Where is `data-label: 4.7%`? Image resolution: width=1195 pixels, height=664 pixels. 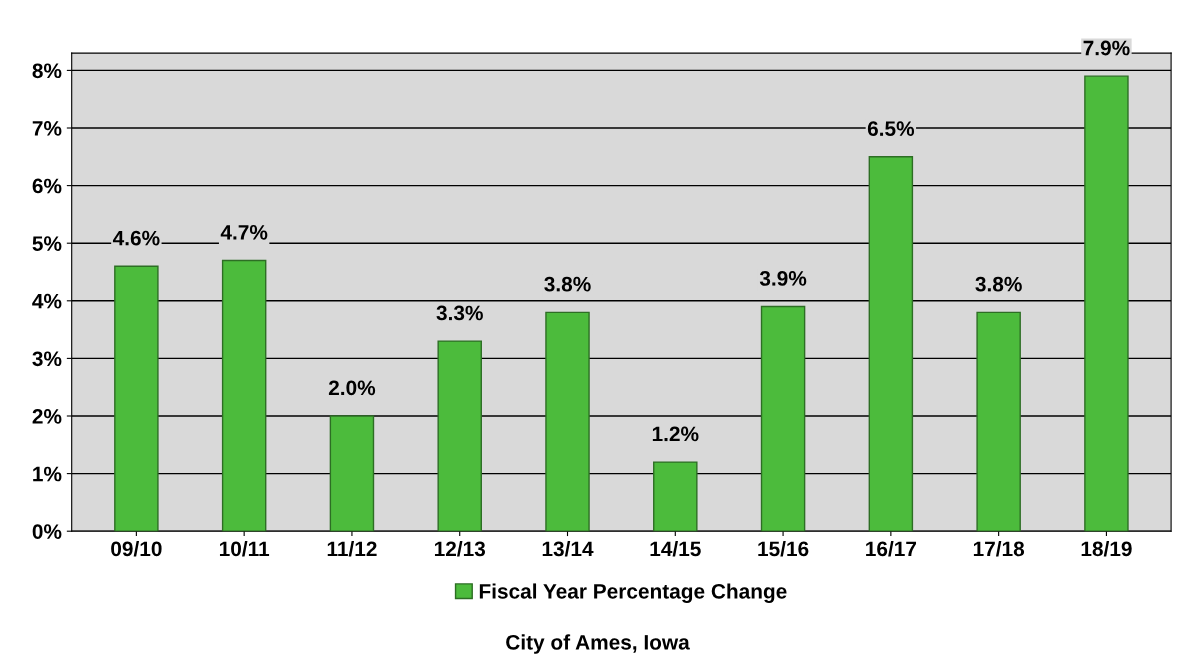 data-label: 4.7% is located at coordinates (244, 232).